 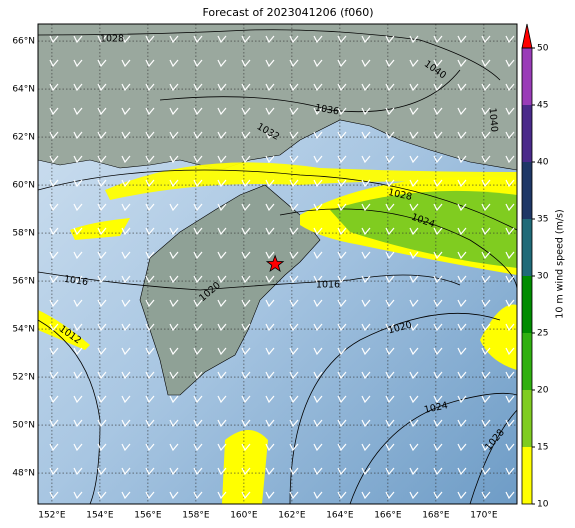 What do you see at coordinates (527, 36) in the screenshot?
I see `colorbar-extend` at bounding box center [527, 36].